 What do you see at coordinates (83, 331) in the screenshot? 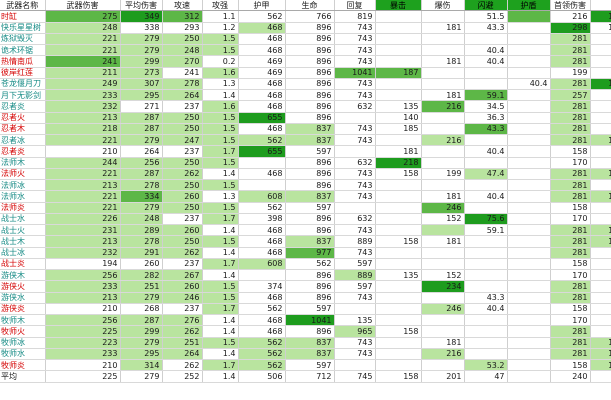
I see `stat-cell: 225` at bounding box center [83, 331].